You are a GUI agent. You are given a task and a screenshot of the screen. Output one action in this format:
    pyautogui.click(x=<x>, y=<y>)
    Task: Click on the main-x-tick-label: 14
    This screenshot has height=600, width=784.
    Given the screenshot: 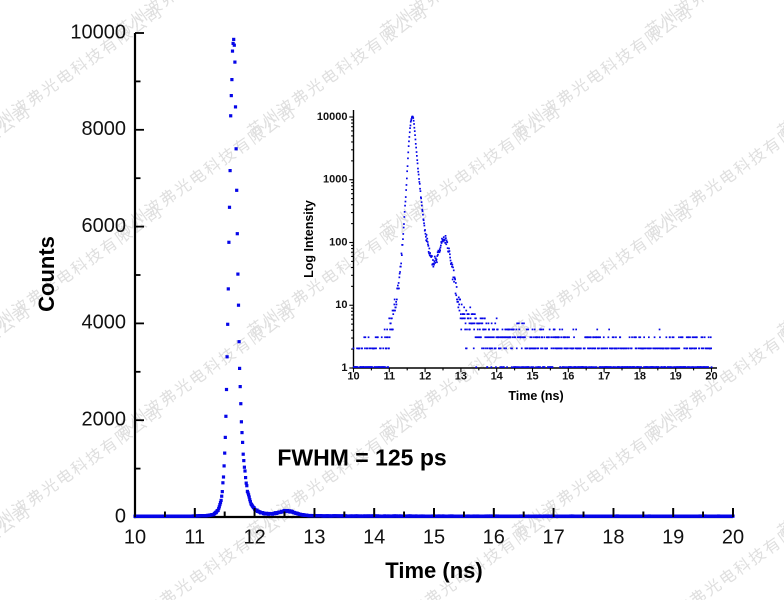 What is the action you would take?
    pyautogui.click(x=374, y=538)
    